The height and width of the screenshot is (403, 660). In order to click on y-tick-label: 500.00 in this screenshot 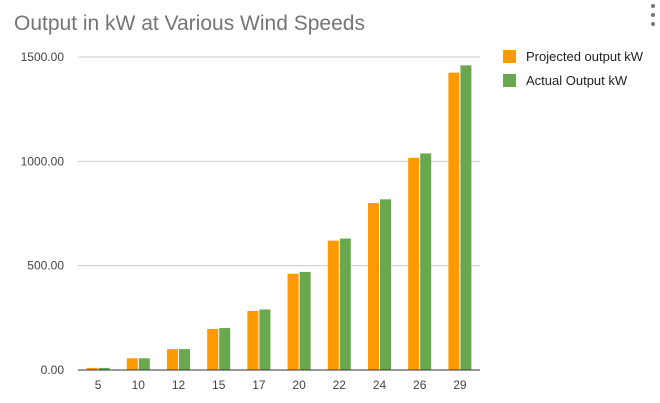, I will do `click(45, 266)`.